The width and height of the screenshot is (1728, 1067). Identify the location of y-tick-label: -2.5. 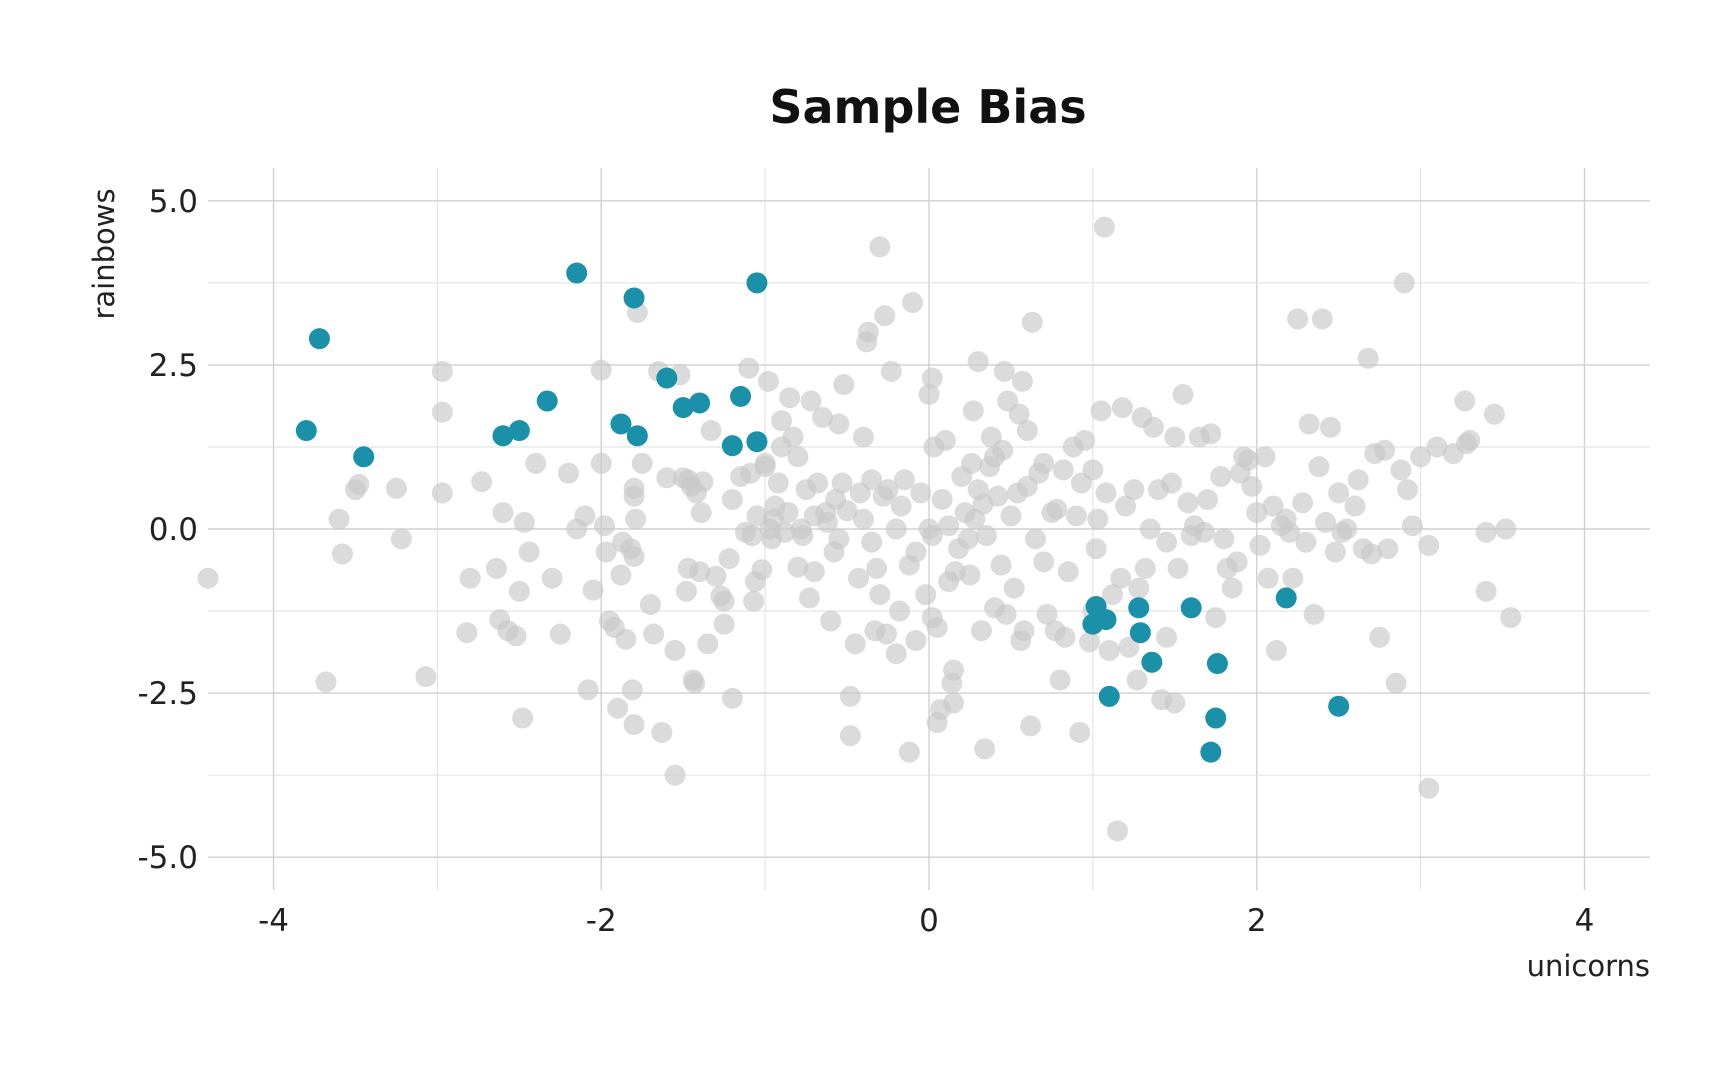
(168, 694).